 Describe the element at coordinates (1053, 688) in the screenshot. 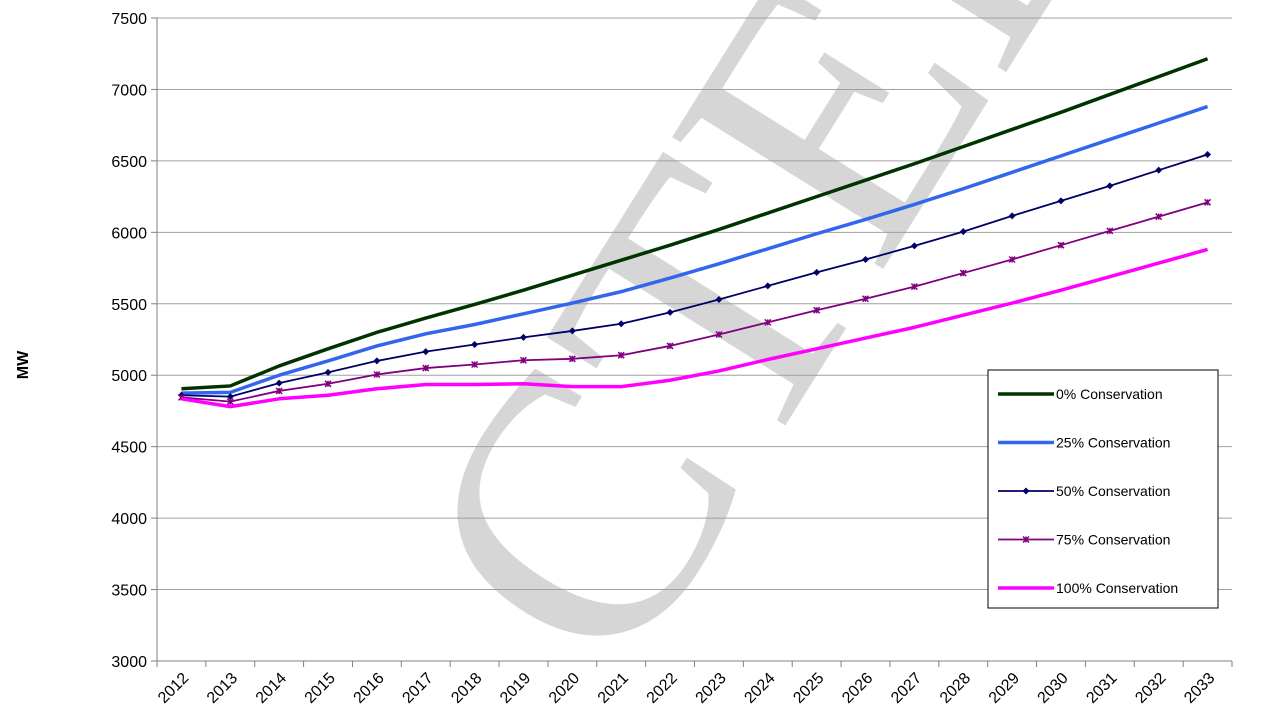

I see `x-tick-label: 2030` at that location.